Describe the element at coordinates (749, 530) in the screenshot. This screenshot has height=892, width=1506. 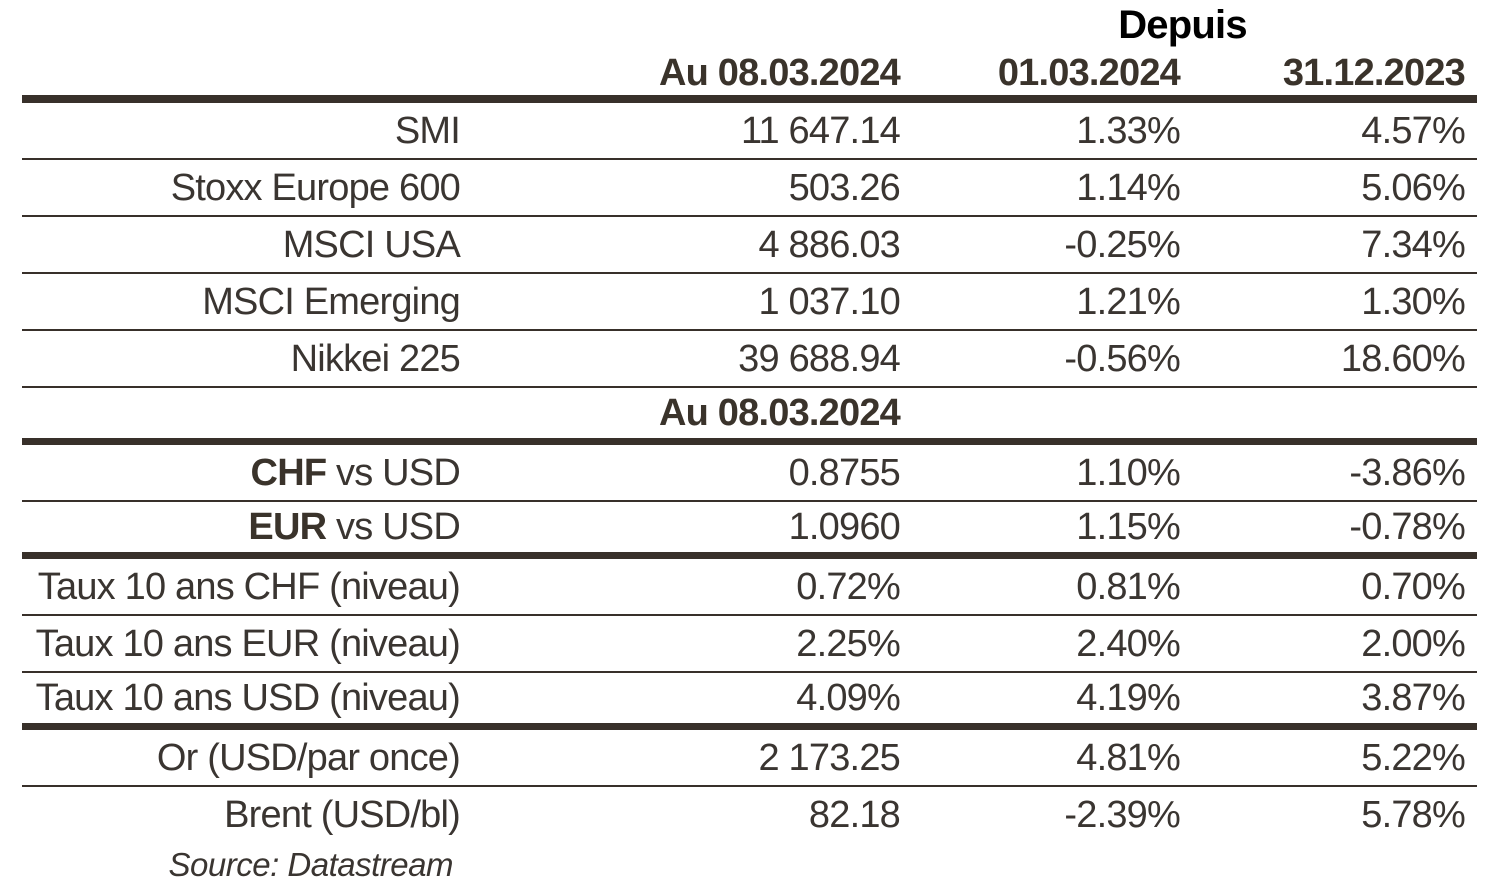
I see `table-row-eur-vs-usd: EUR vs USD 1.0960 1.15% -0.78%` at that location.